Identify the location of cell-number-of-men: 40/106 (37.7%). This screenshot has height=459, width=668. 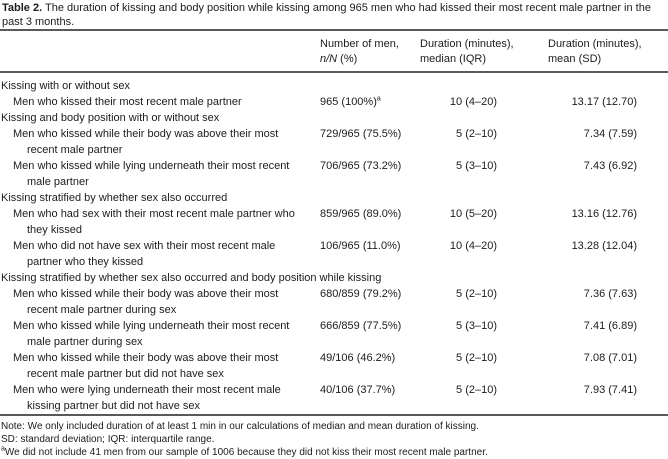
(358, 390).